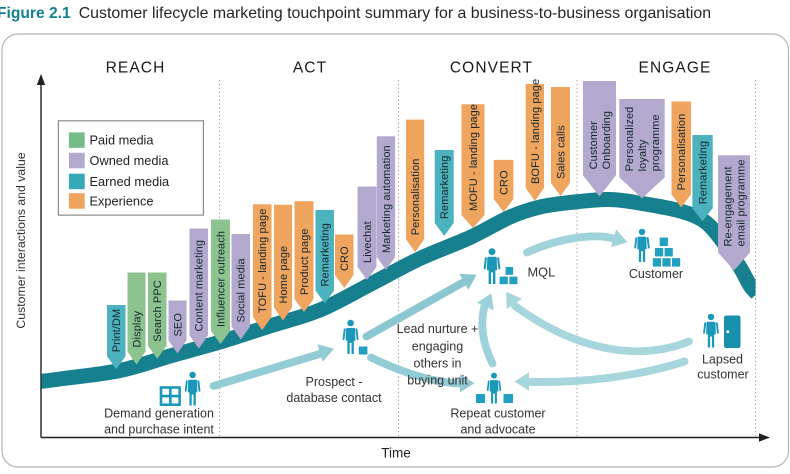 The height and width of the screenshot is (474, 790). What do you see at coordinates (722, 375) in the screenshot?
I see `svg-text: customer` at bounding box center [722, 375].